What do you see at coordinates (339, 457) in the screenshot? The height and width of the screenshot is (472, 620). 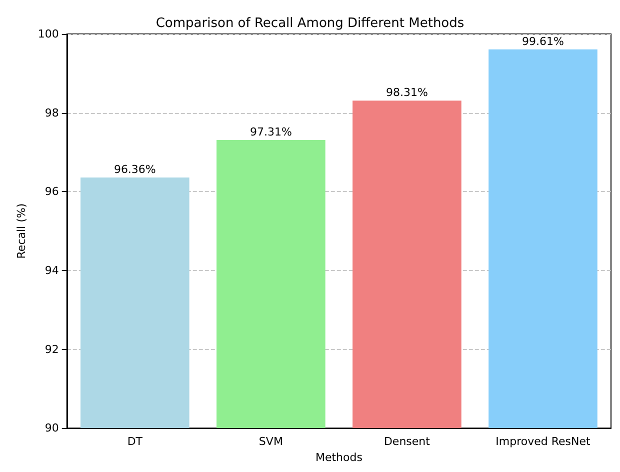 I see `x-axis-title: Methods` at bounding box center [339, 457].